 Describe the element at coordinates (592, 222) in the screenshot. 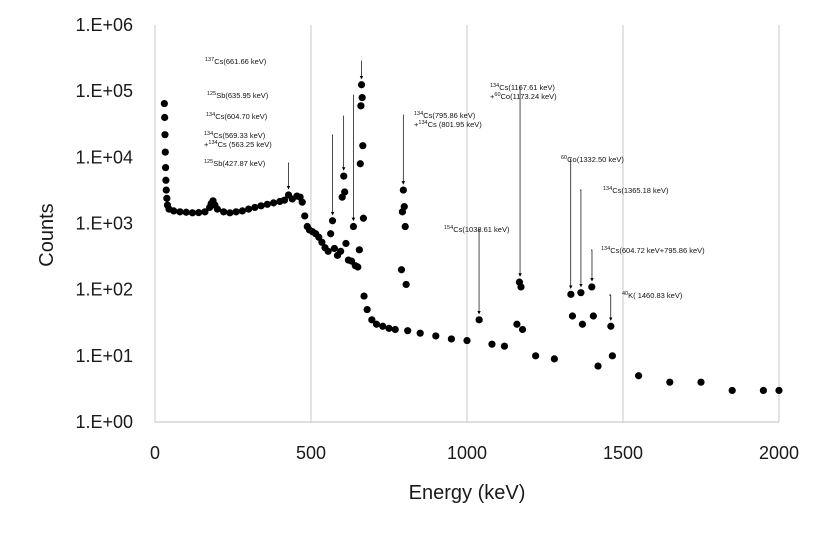

I see `peak-annotation: 60Co(1332.50 keV)` at that location.